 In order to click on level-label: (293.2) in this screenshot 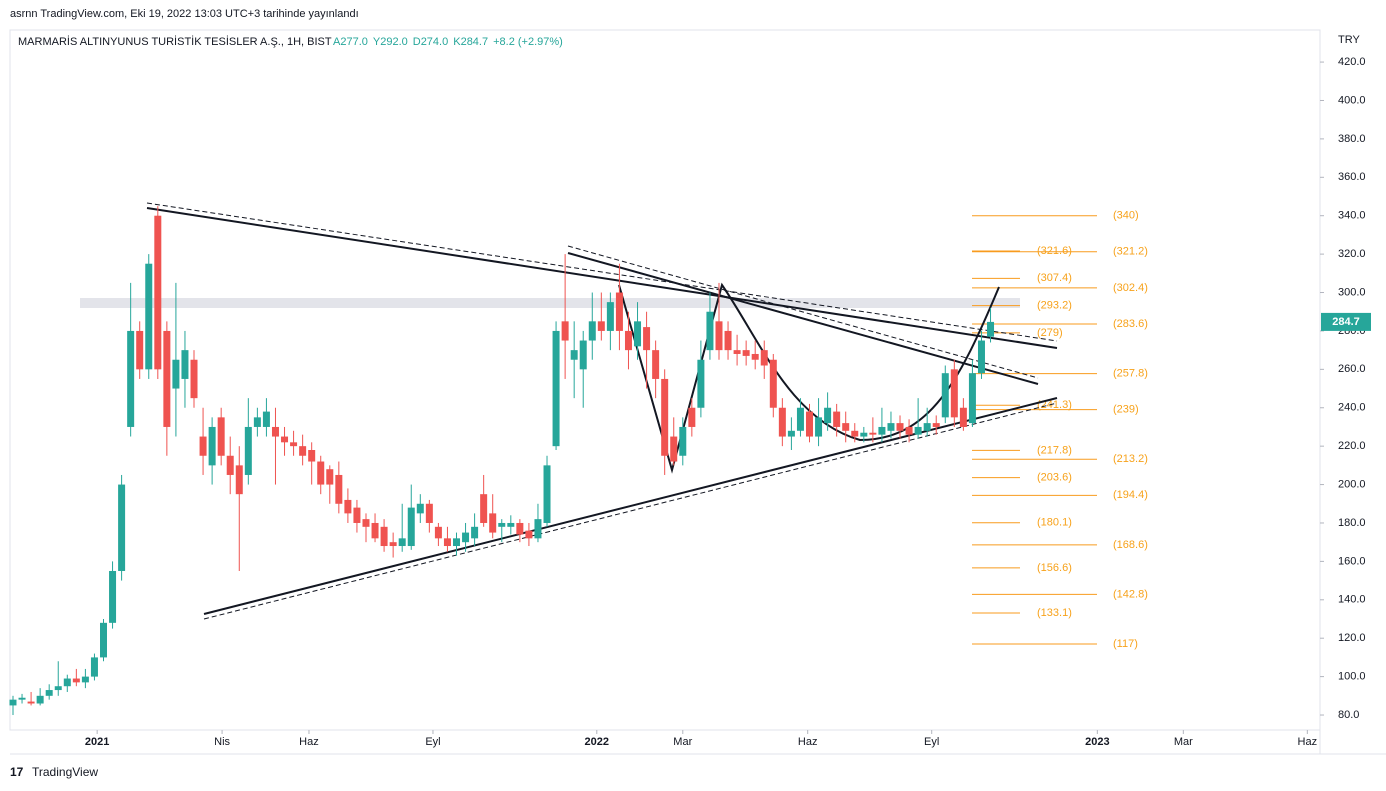, I will do `click(1054, 305)`.